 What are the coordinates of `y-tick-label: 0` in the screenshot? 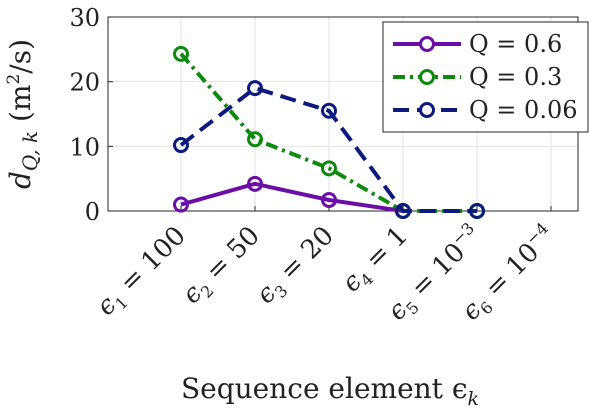 It's located at (92, 212).